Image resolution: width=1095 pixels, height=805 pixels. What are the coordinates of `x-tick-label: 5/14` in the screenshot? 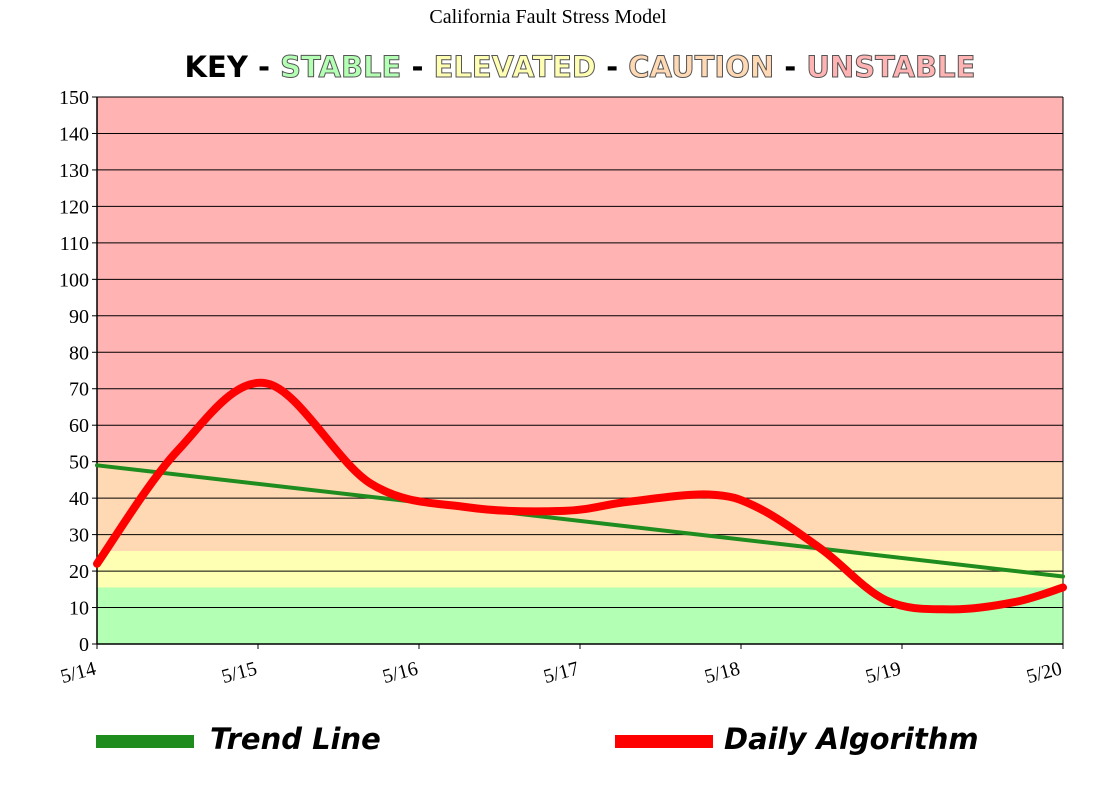 It's located at (78, 673).